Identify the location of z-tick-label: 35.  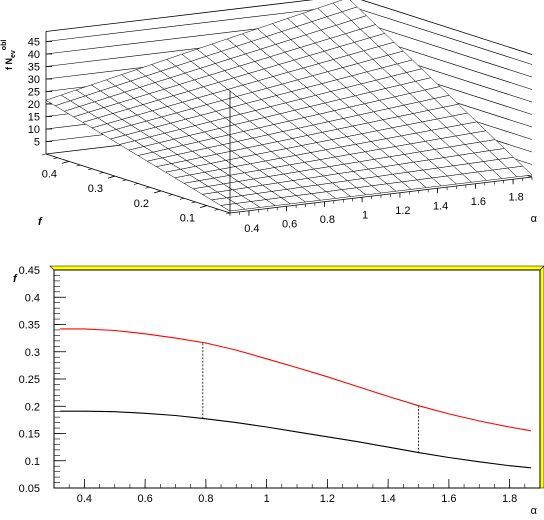
(34, 68).